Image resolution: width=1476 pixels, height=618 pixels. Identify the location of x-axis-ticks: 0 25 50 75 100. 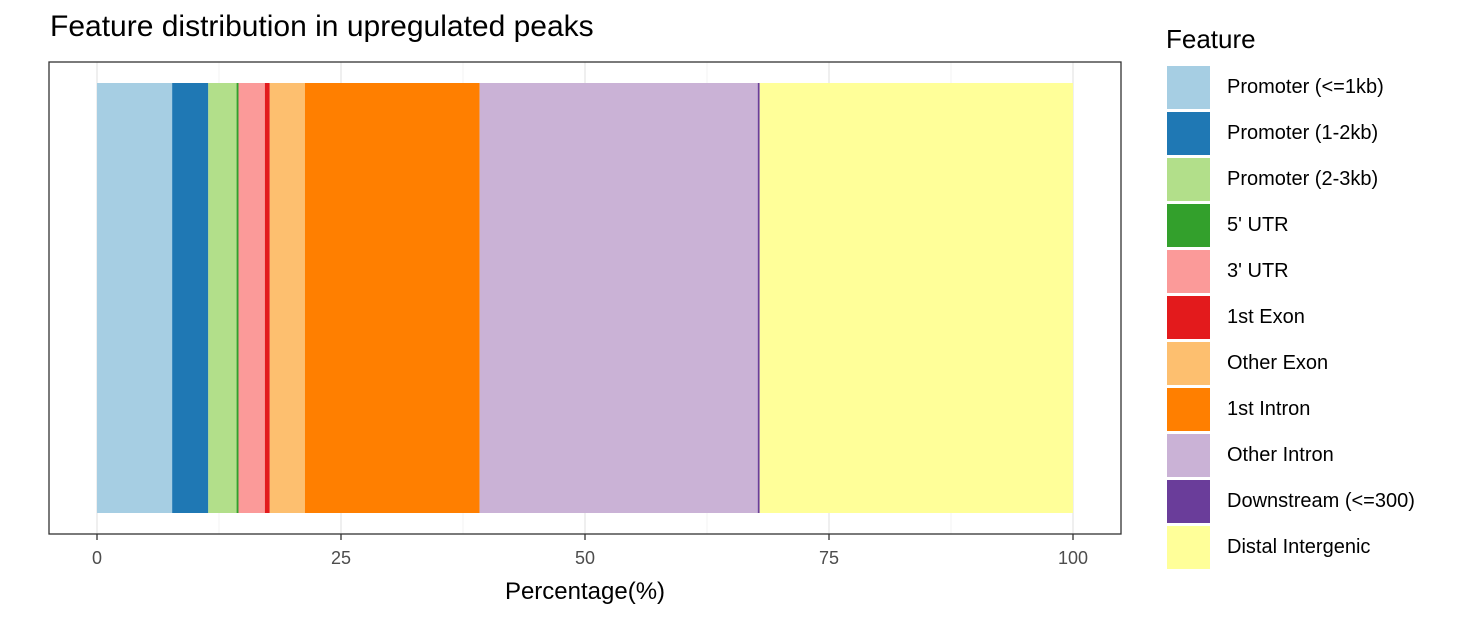
(590, 551).